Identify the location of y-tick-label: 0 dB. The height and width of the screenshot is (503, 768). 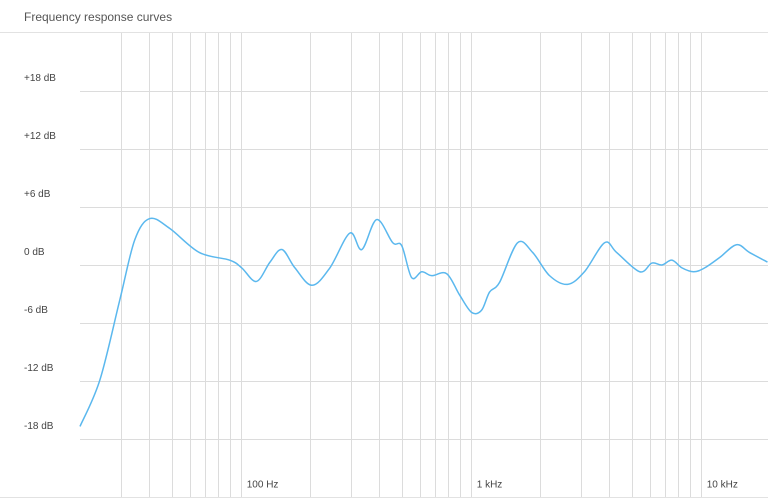
(34, 252).